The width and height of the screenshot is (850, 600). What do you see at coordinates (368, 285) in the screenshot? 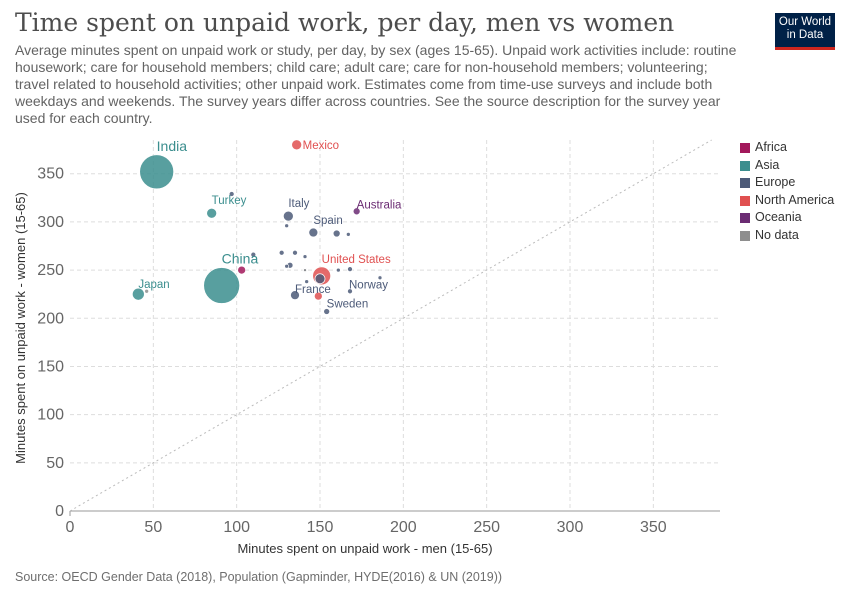
I see `point-label: Norway` at bounding box center [368, 285].